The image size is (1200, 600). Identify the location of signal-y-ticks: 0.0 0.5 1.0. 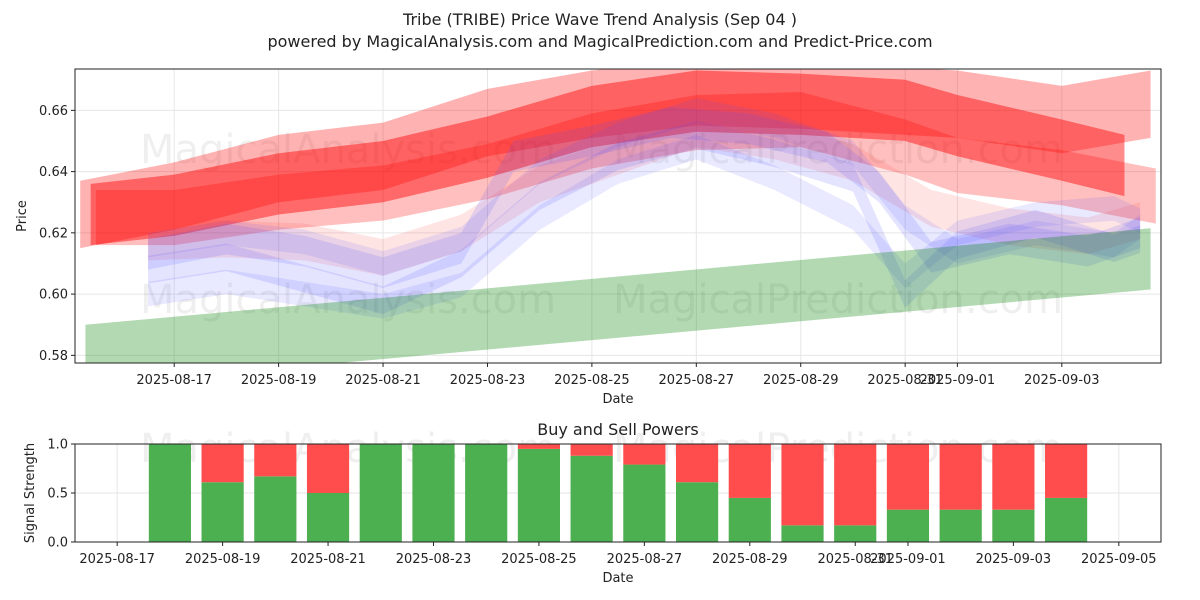
(61, 494).